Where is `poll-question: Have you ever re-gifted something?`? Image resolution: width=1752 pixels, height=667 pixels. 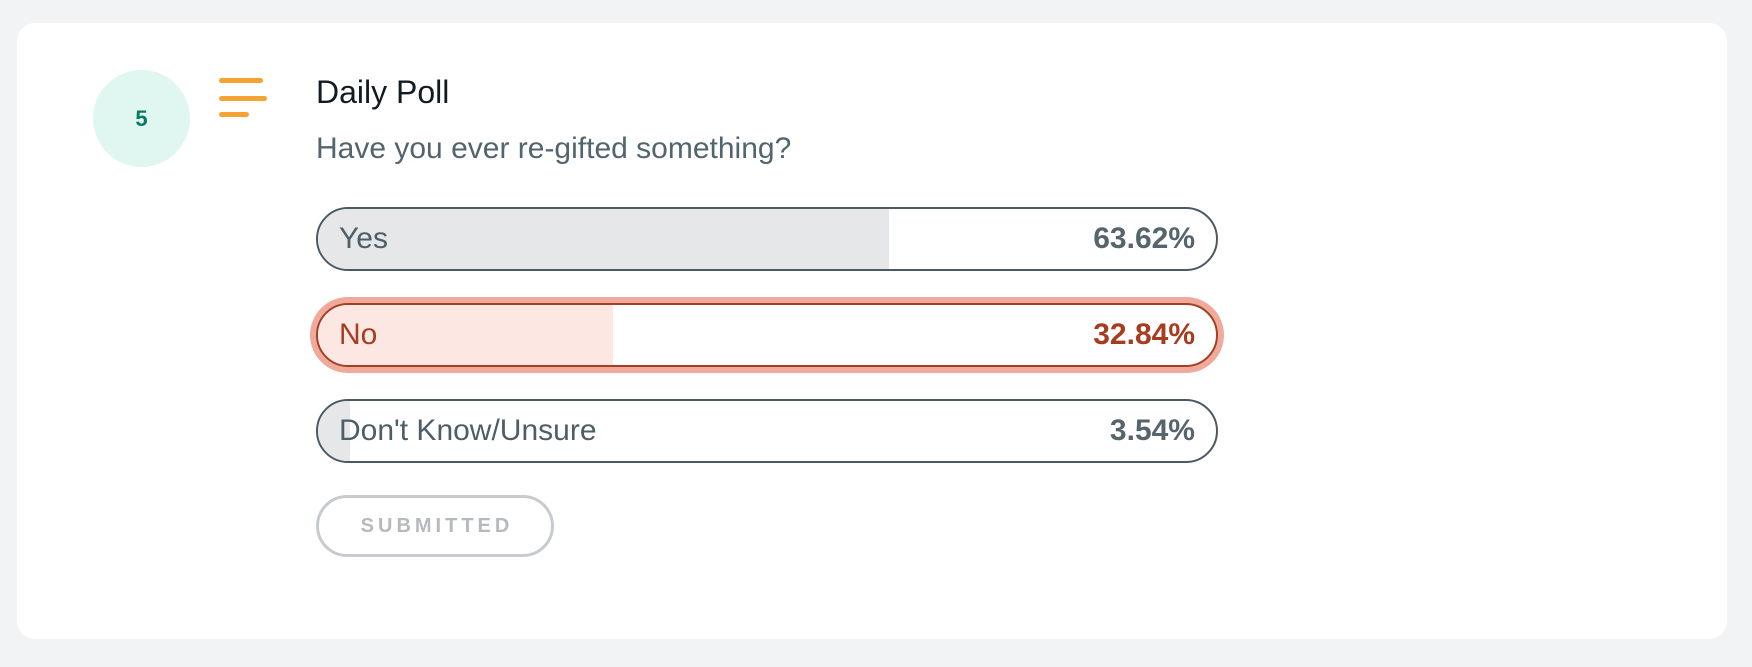
poll-question: Have you ever re-gifted something? is located at coordinates (554, 148).